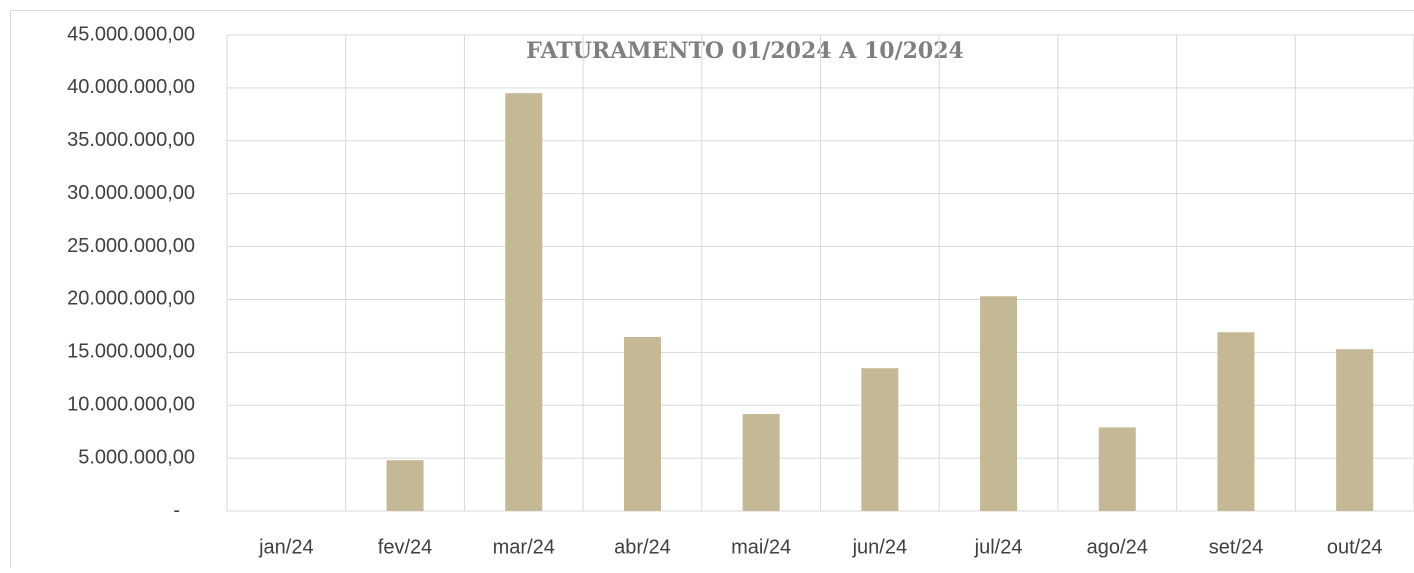  I want to click on y-tick-label: 20.000.000,00, so click(131, 299).